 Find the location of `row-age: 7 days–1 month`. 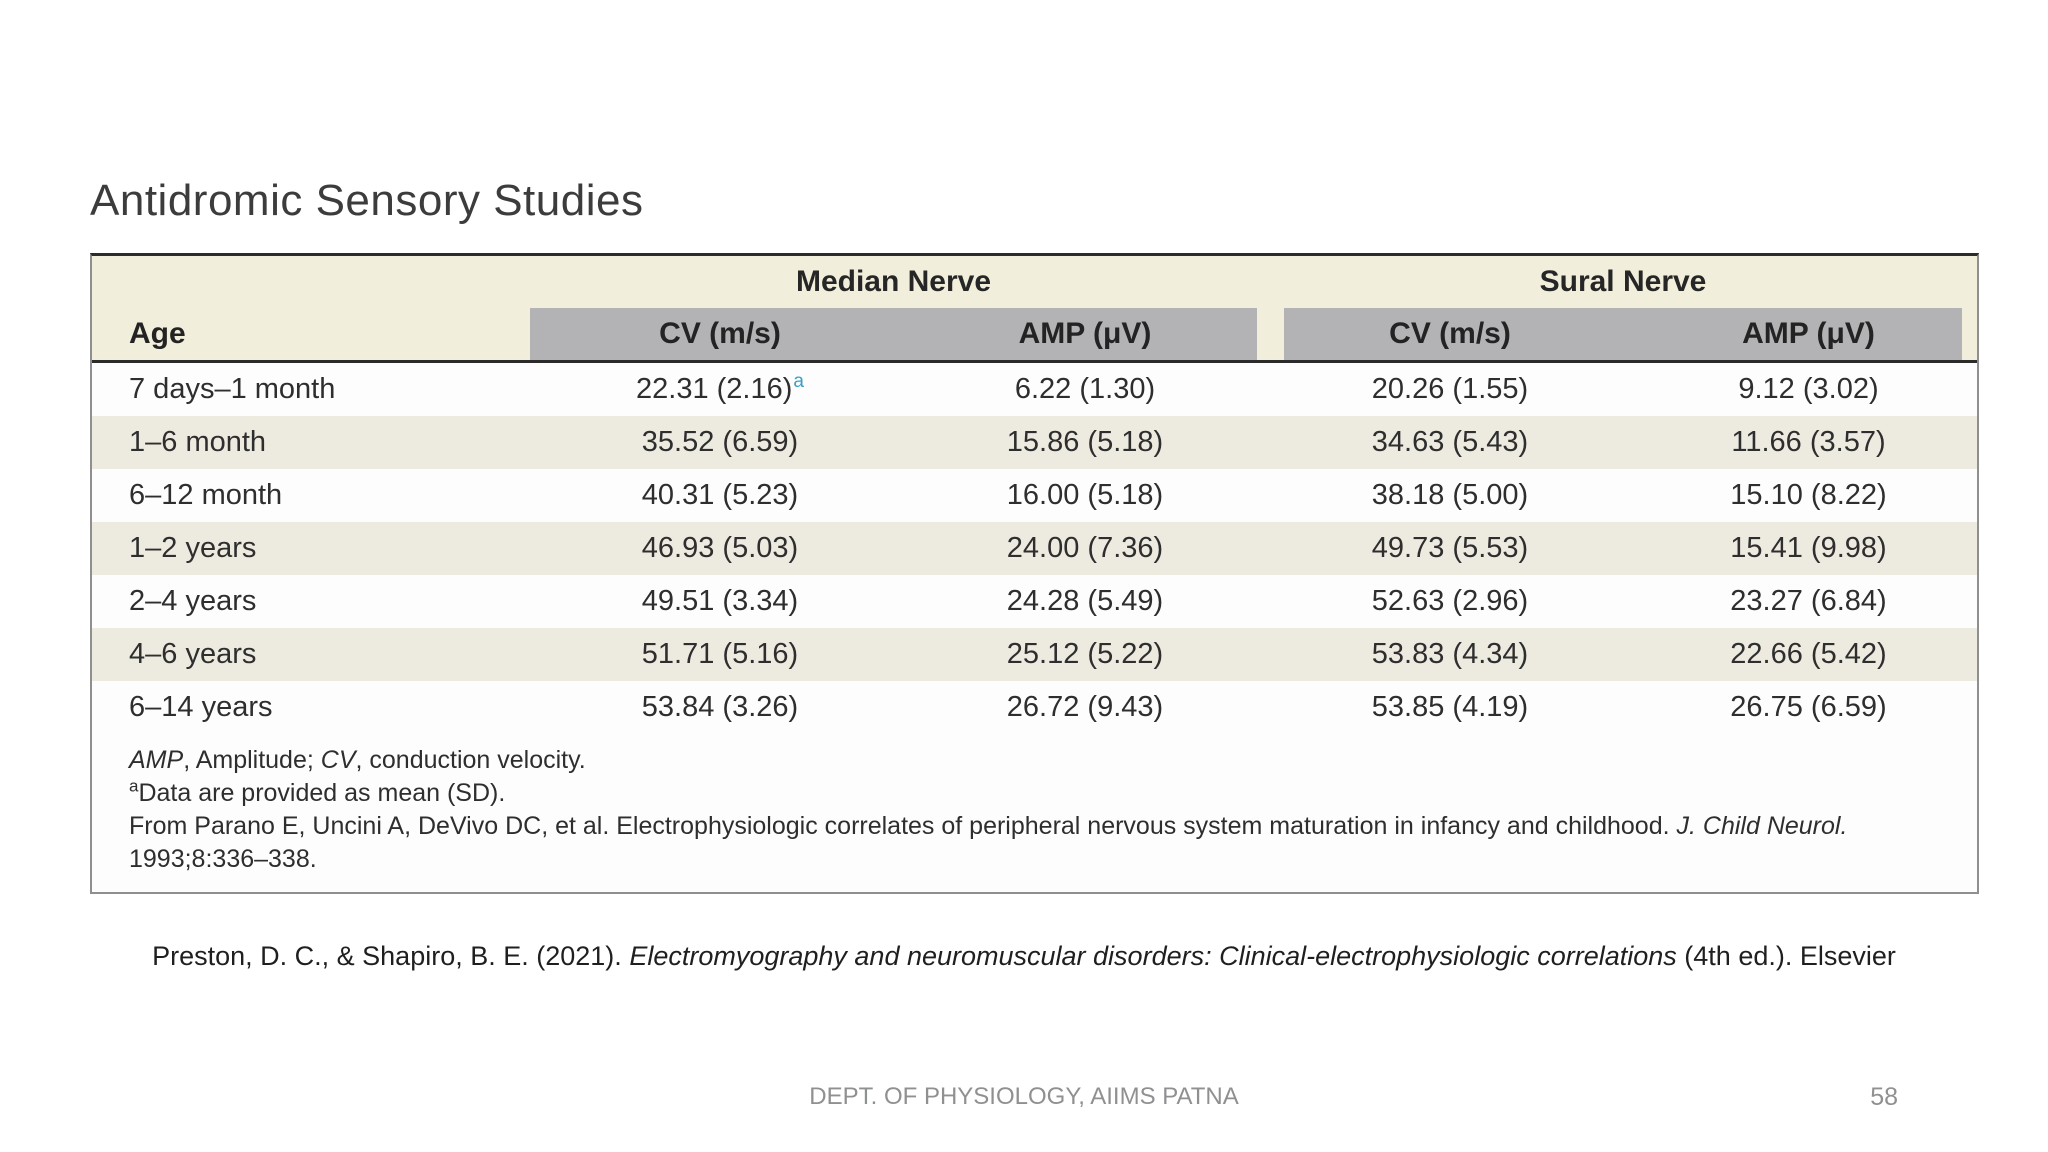

row-age: 7 days–1 month is located at coordinates (232, 389).